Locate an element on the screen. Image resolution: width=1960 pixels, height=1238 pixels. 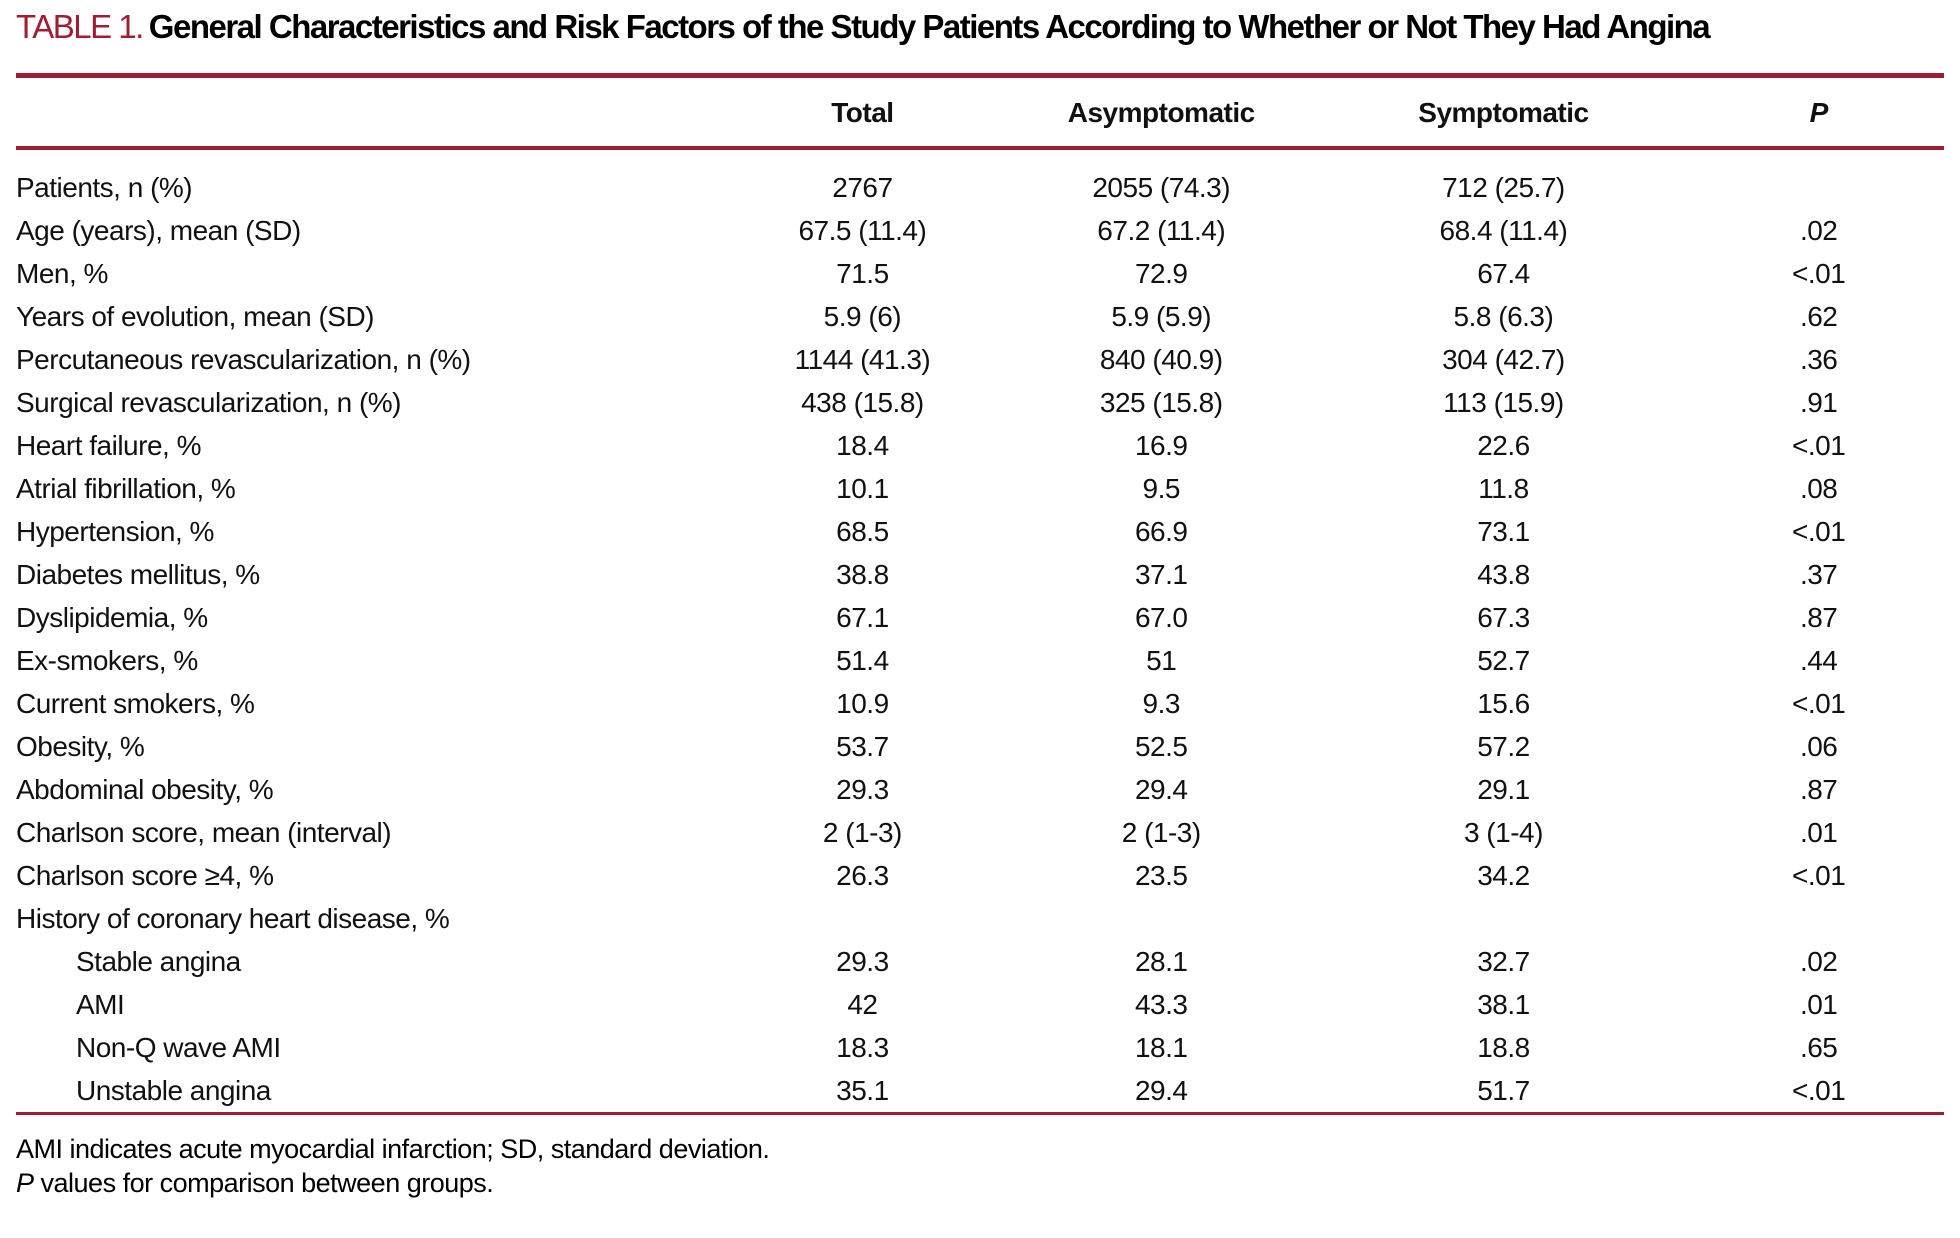
table-row: AMI 42 43.3 38.1 .01 is located at coordinates (980, 1004).